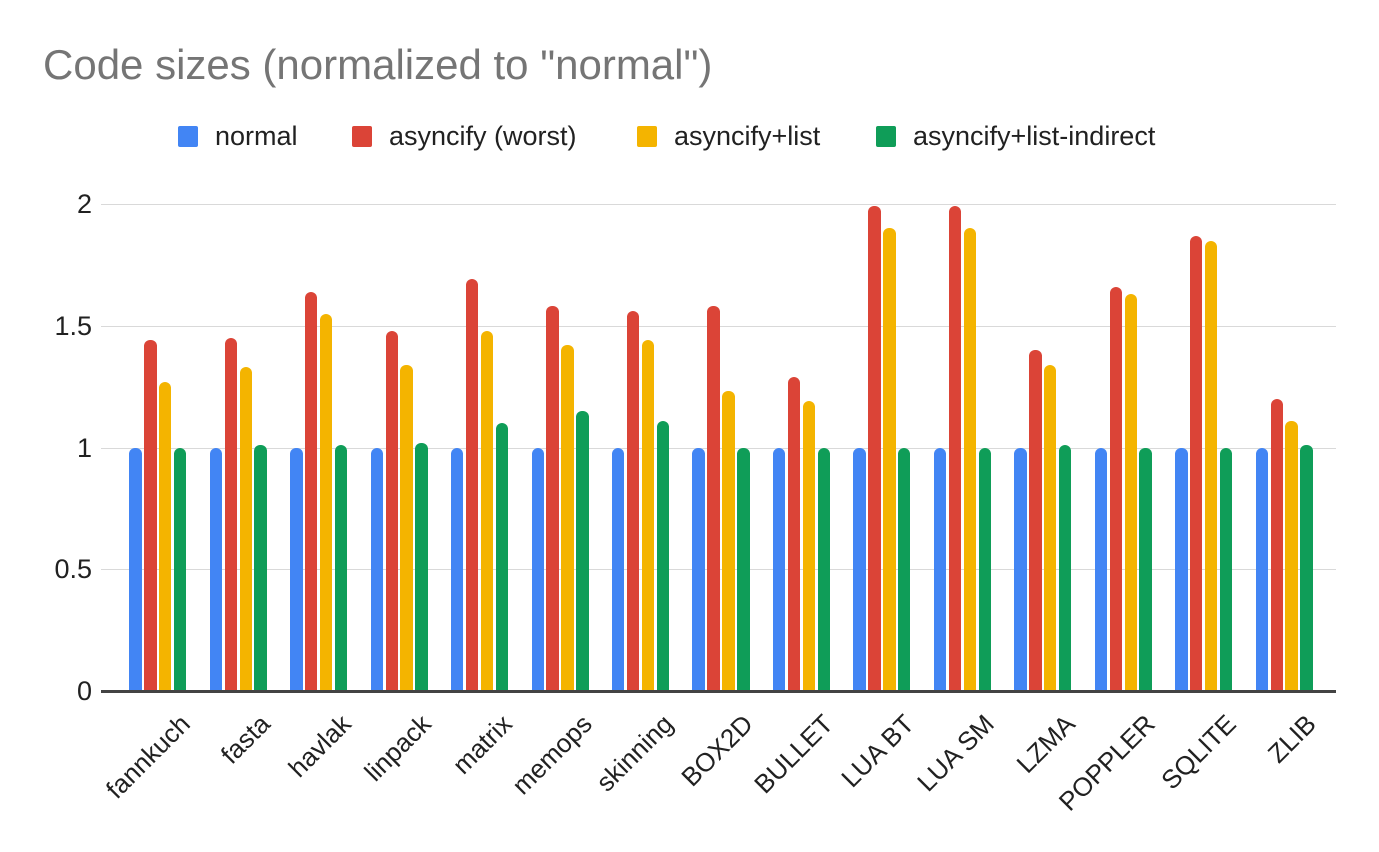  Describe the element at coordinates (794, 754) in the screenshot. I see `x-axis-tick-label: BULLET` at that location.